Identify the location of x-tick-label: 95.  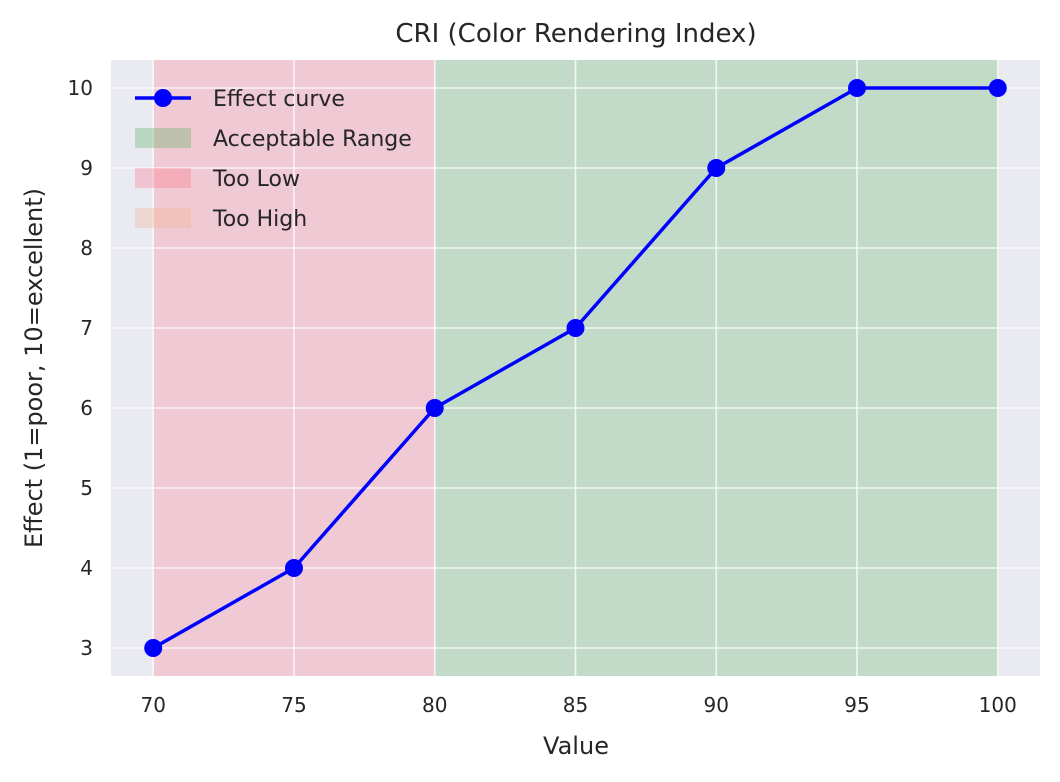
(856, 705).